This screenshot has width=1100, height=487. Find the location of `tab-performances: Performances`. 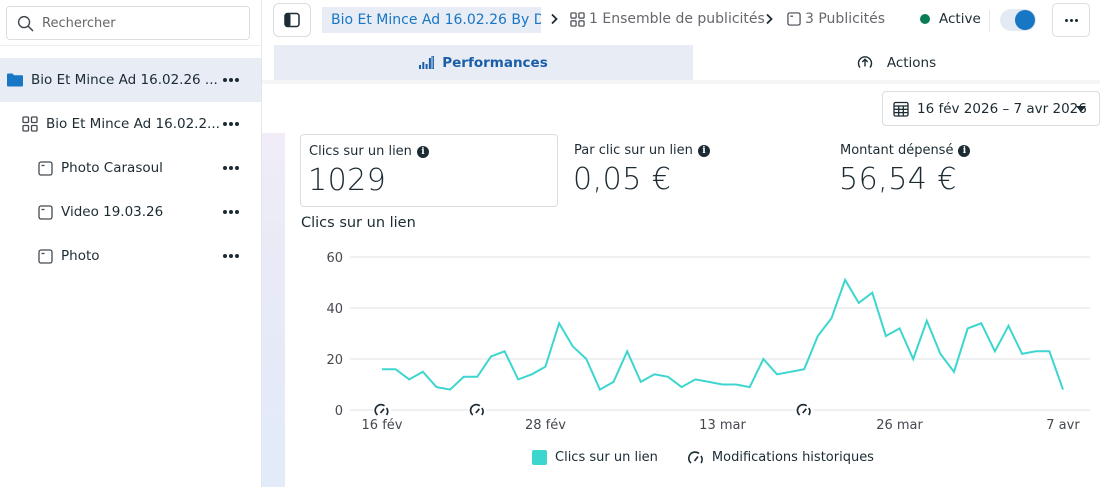

tab-performances: Performances is located at coordinates (483, 62).